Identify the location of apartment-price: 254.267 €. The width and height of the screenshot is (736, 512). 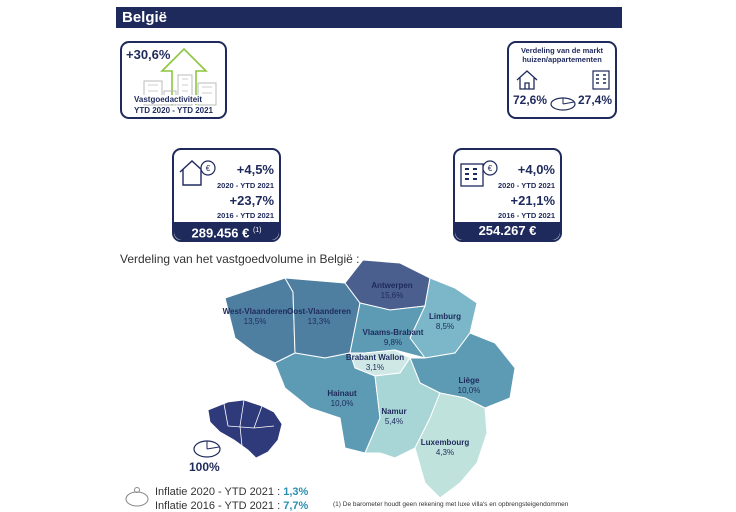
(507, 230).